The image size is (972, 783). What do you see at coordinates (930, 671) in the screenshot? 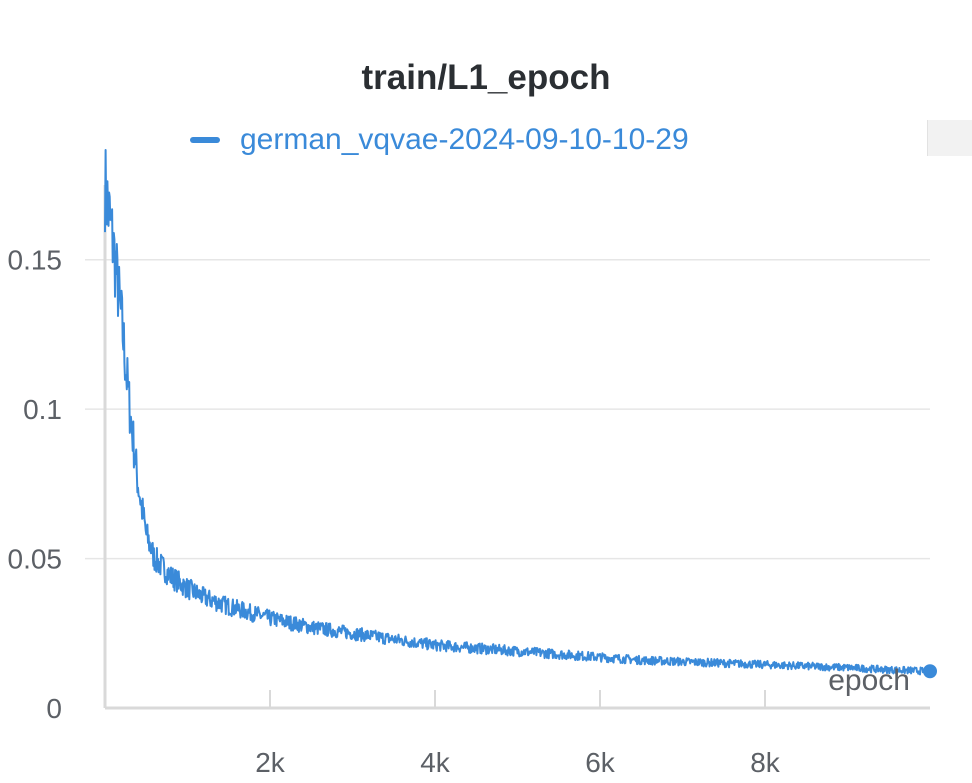
I see `series-end-point` at bounding box center [930, 671].